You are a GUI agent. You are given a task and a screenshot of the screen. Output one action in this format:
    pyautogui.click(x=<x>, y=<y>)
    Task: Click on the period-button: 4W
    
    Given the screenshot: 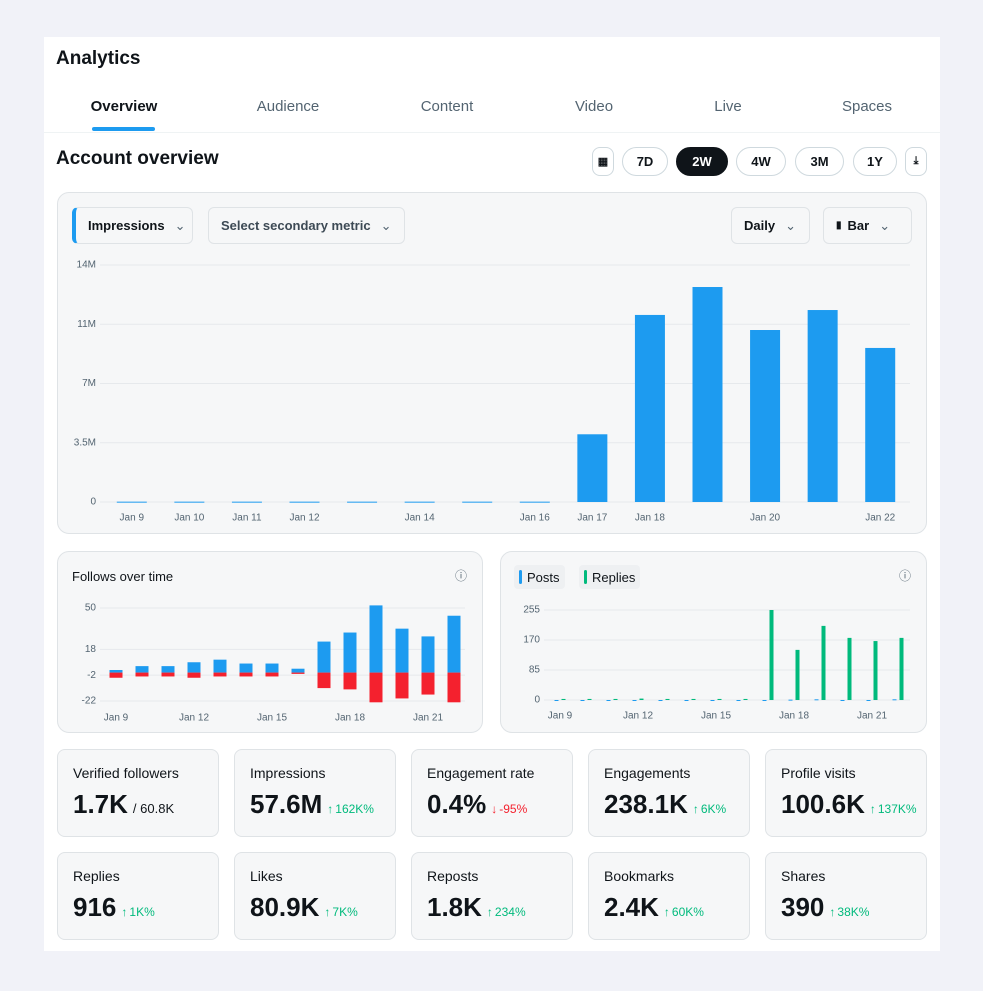 What is the action you would take?
    pyautogui.click(x=761, y=161)
    